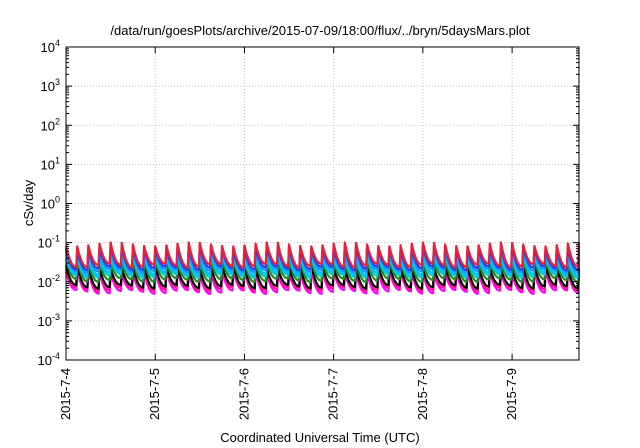 Image resolution: width=640 pixels, height=448 pixels. What do you see at coordinates (50, 85) in the screenshot?
I see `y-tick-label: 10³` at bounding box center [50, 85].